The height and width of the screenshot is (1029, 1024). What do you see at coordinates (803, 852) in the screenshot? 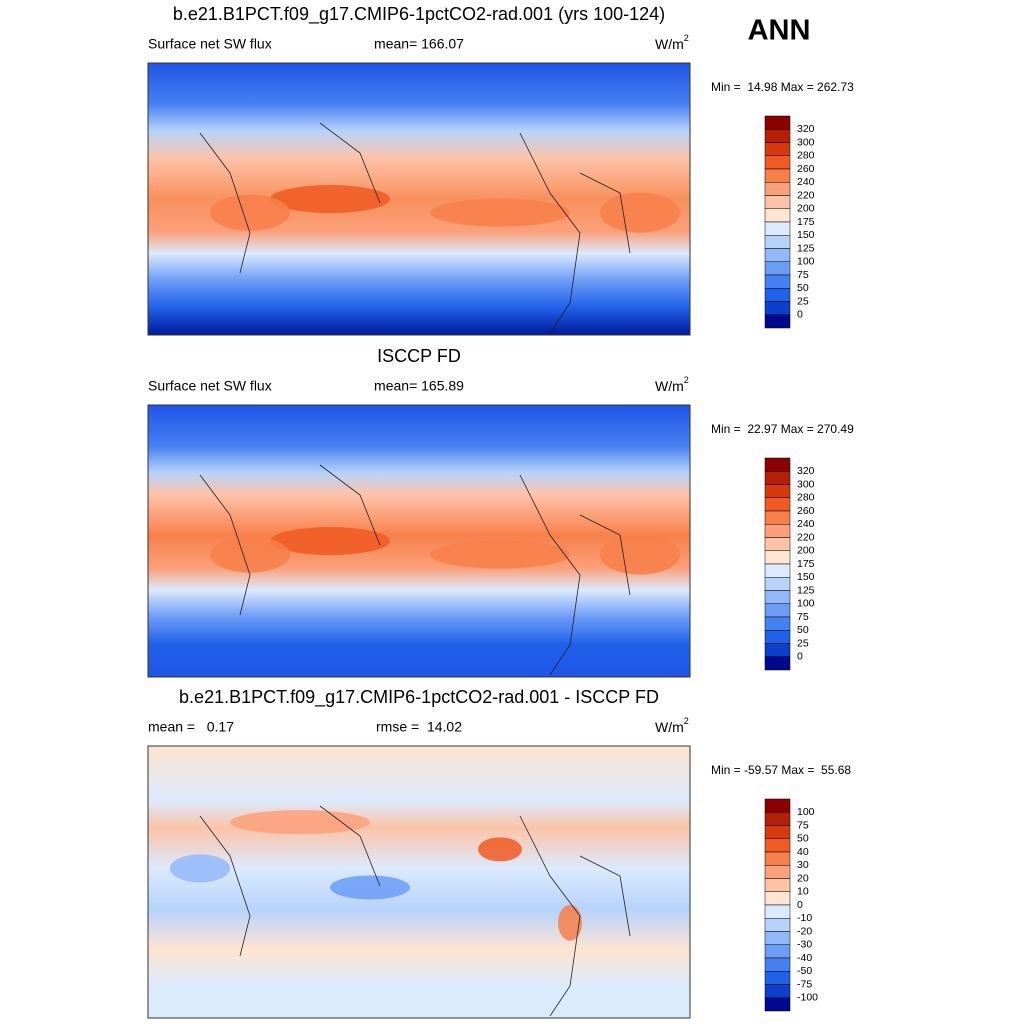
I see `colorbar-label: 40` at bounding box center [803, 852].